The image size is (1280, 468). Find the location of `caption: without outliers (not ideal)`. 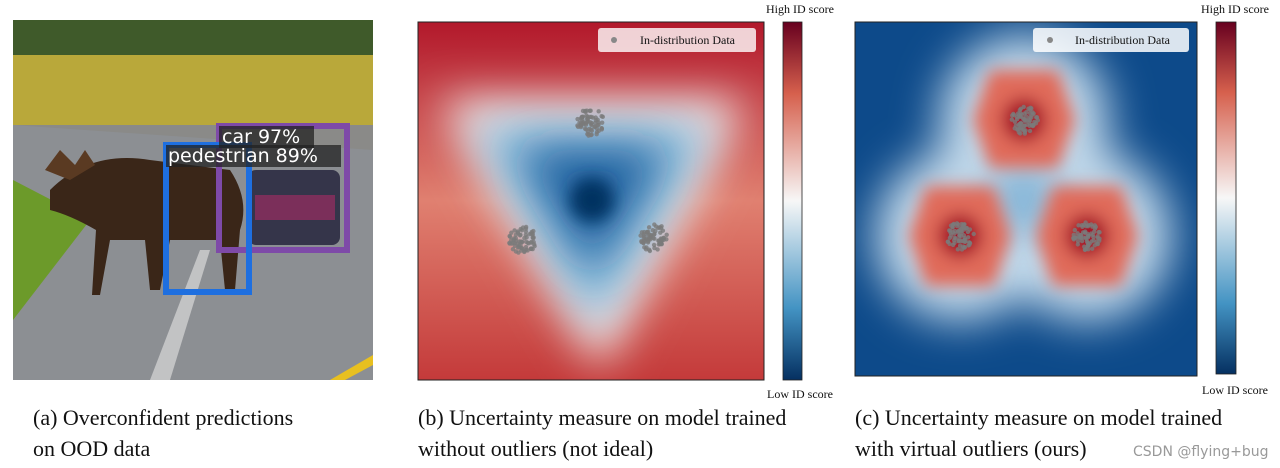

caption: without outliers (not ideal) is located at coordinates (535, 448).